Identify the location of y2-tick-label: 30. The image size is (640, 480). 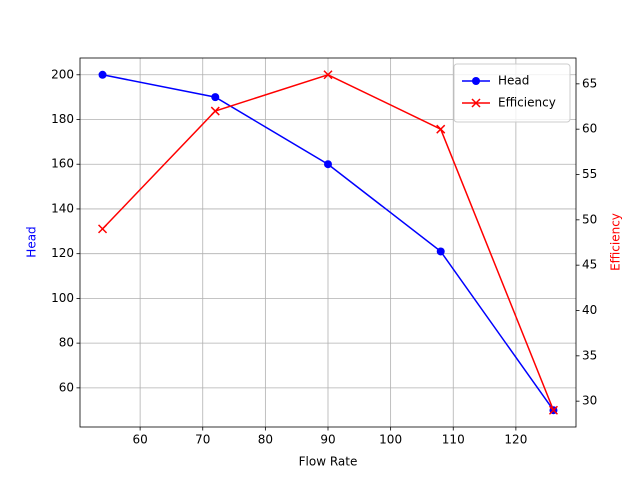
(589, 401).